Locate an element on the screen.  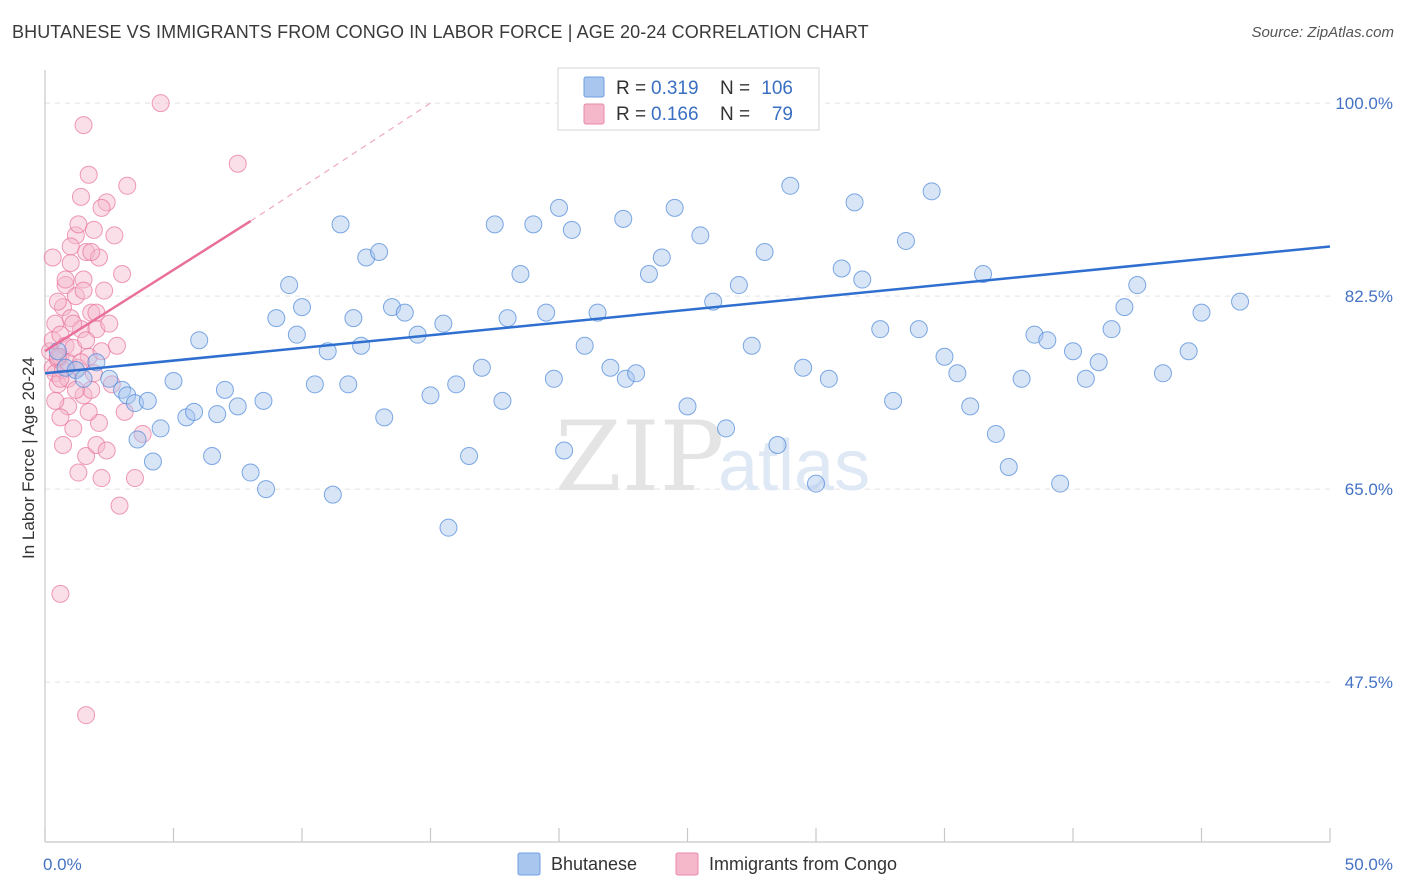
x-tick-label-min: 0.0% is located at coordinates (62, 864).